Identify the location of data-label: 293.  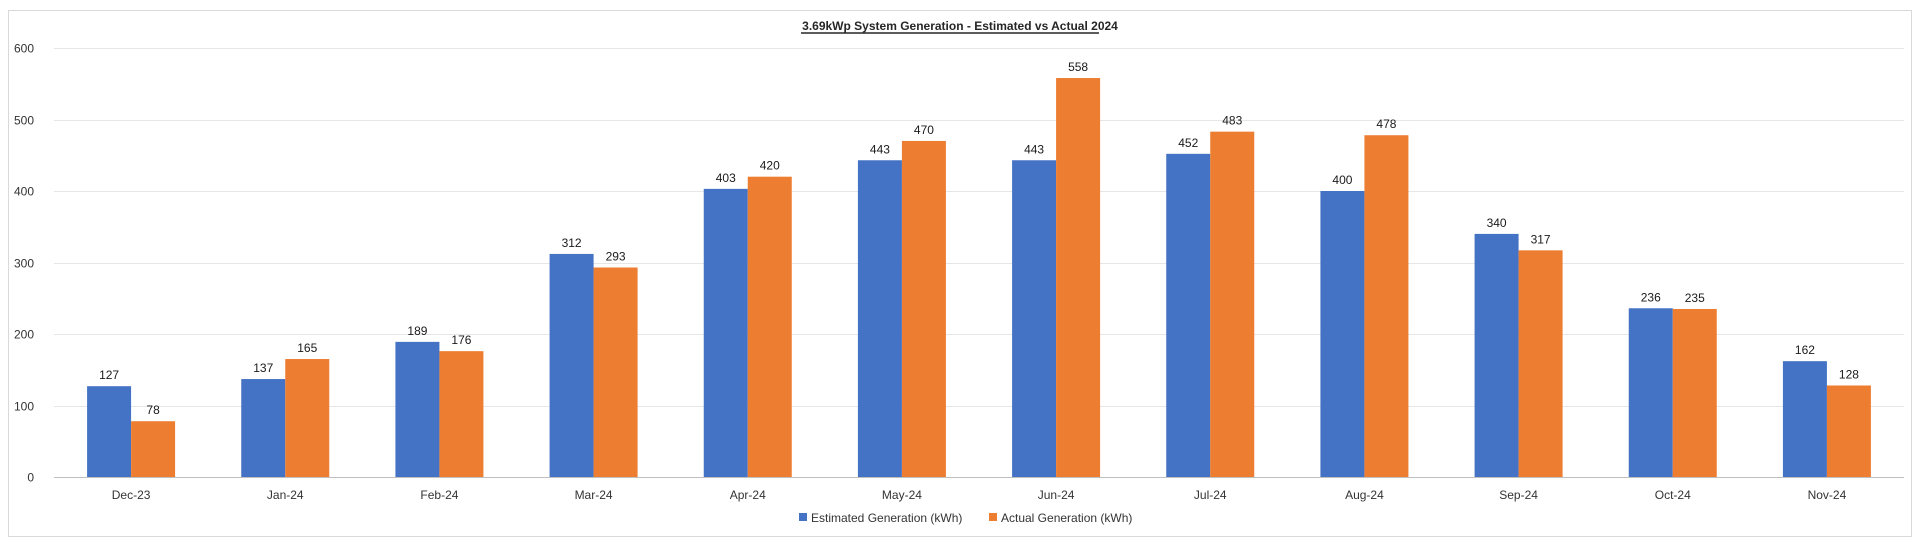
(616, 257).